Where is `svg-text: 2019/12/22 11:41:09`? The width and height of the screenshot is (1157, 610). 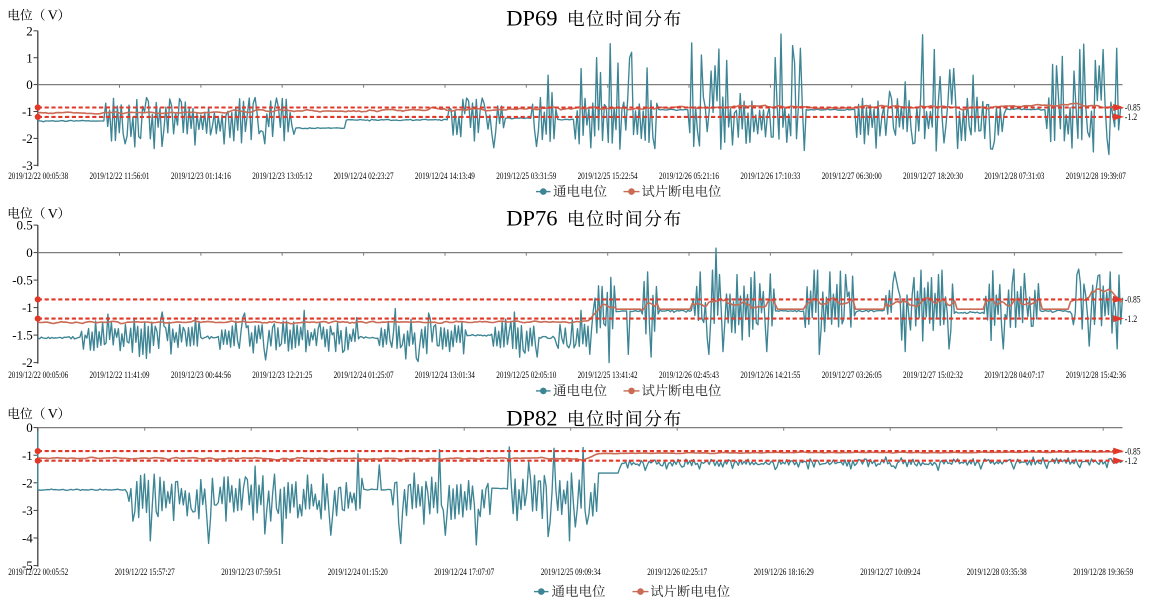
svg-text: 2019/12/22 11:41:09 is located at coordinates (120, 375).